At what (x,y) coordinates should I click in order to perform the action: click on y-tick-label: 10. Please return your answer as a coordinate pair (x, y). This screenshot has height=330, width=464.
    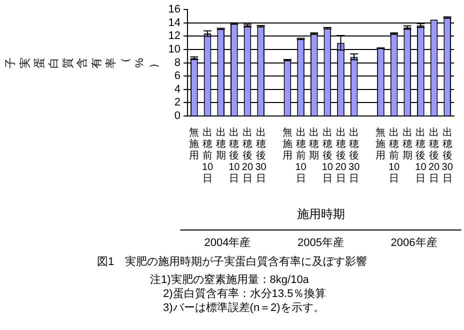
    Looking at the image, I should click on (174, 50).